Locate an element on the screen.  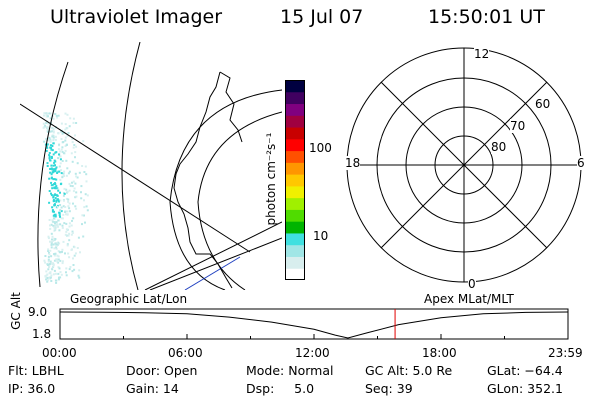
auroral-emission is located at coordinates (65, 198).